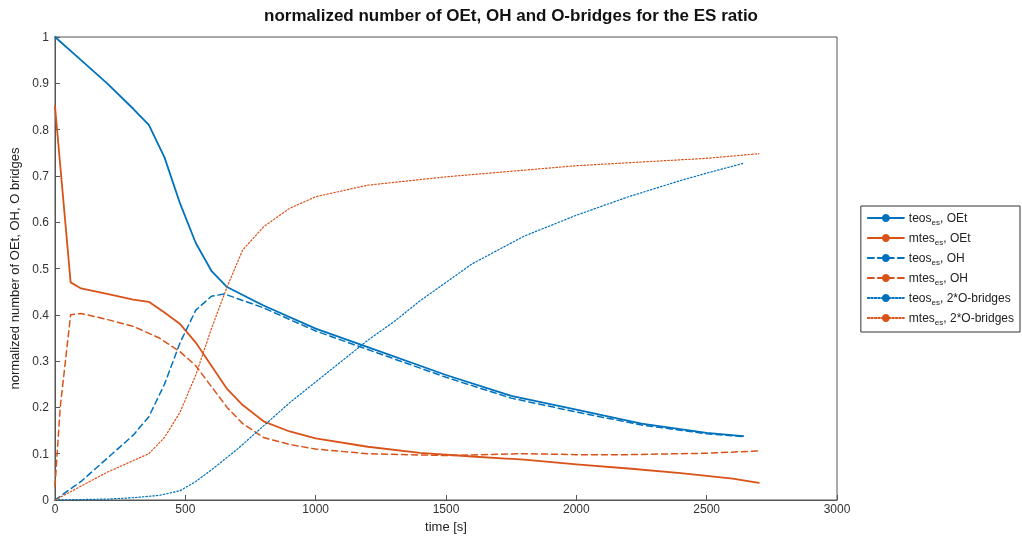 The image size is (1022, 538). What do you see at coordinates (41, 453) in the screenshot?
I see `y-tick-label: 0.1` at bounding box center [41, 453].